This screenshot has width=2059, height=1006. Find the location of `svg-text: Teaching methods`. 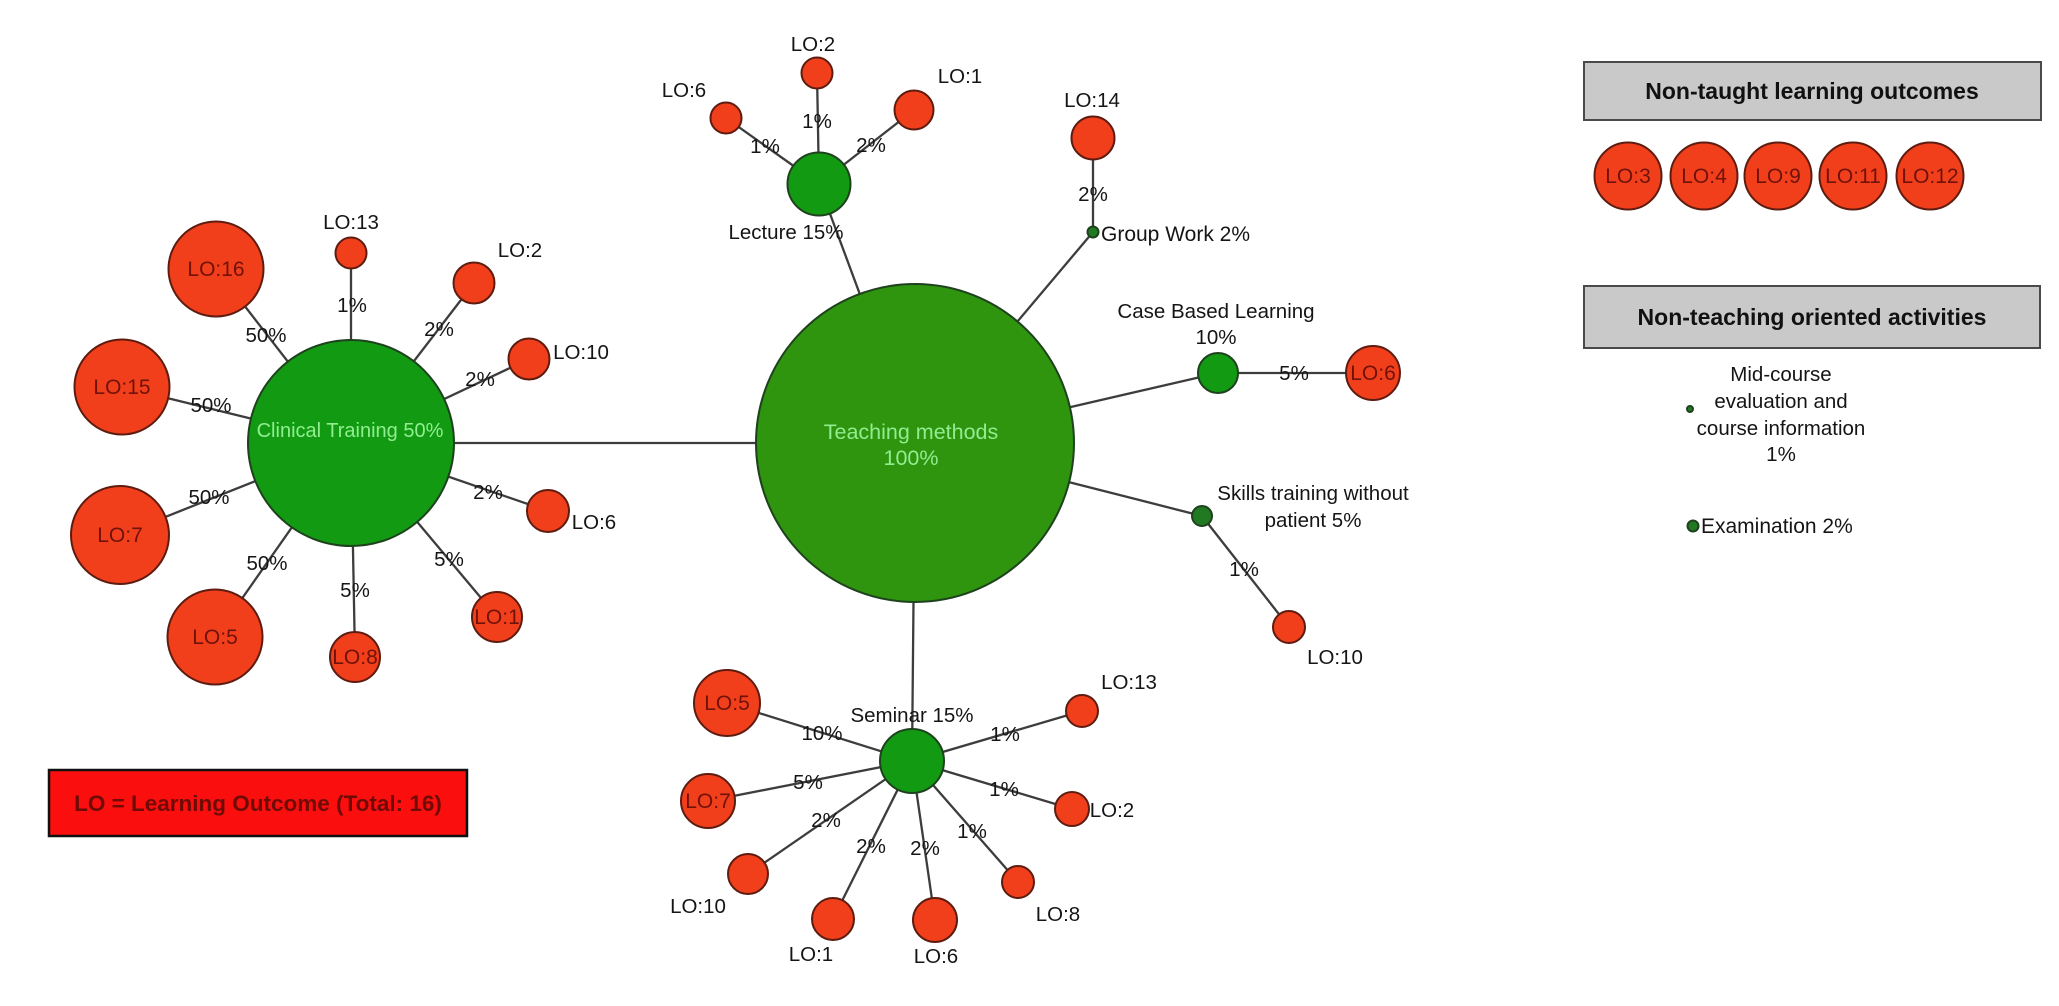

svg-text: Teaching methods is located at coordinates (911, 432).